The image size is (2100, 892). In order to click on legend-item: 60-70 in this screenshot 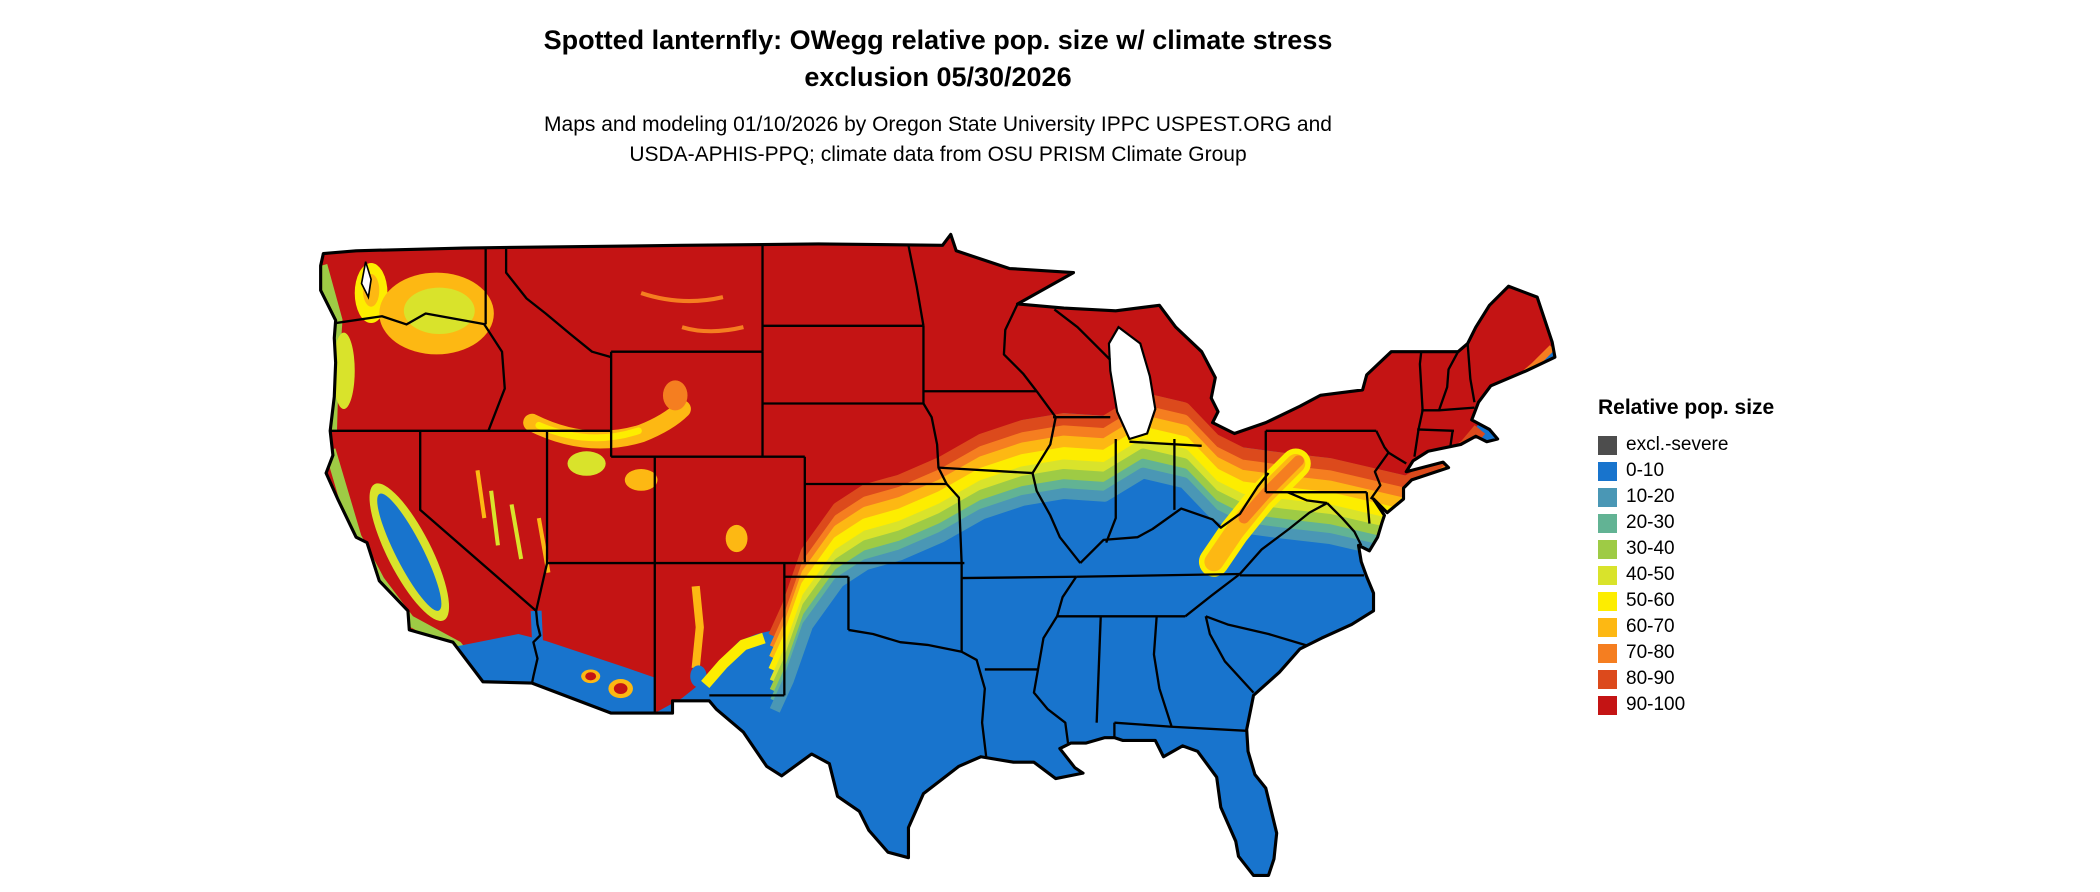, I will do `click(1728, 627)`.